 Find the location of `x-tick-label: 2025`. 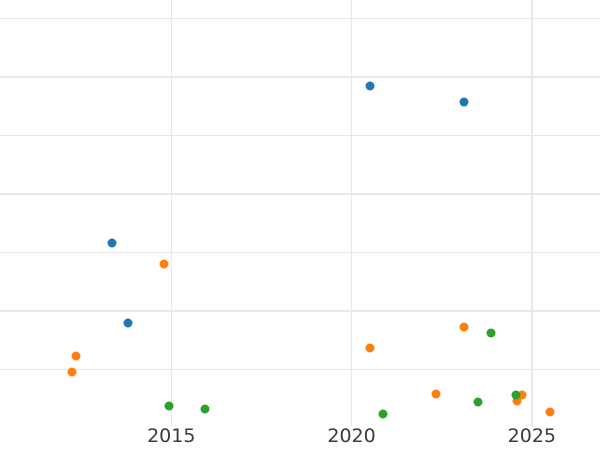

x-tick-label: 2025 is located at coordinates (532, 436).